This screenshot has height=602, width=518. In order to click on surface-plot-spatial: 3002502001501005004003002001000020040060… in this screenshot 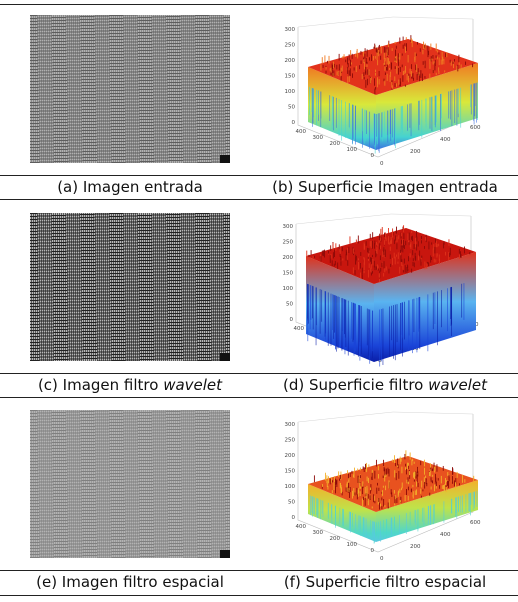, I will do `click(383, 486)`.